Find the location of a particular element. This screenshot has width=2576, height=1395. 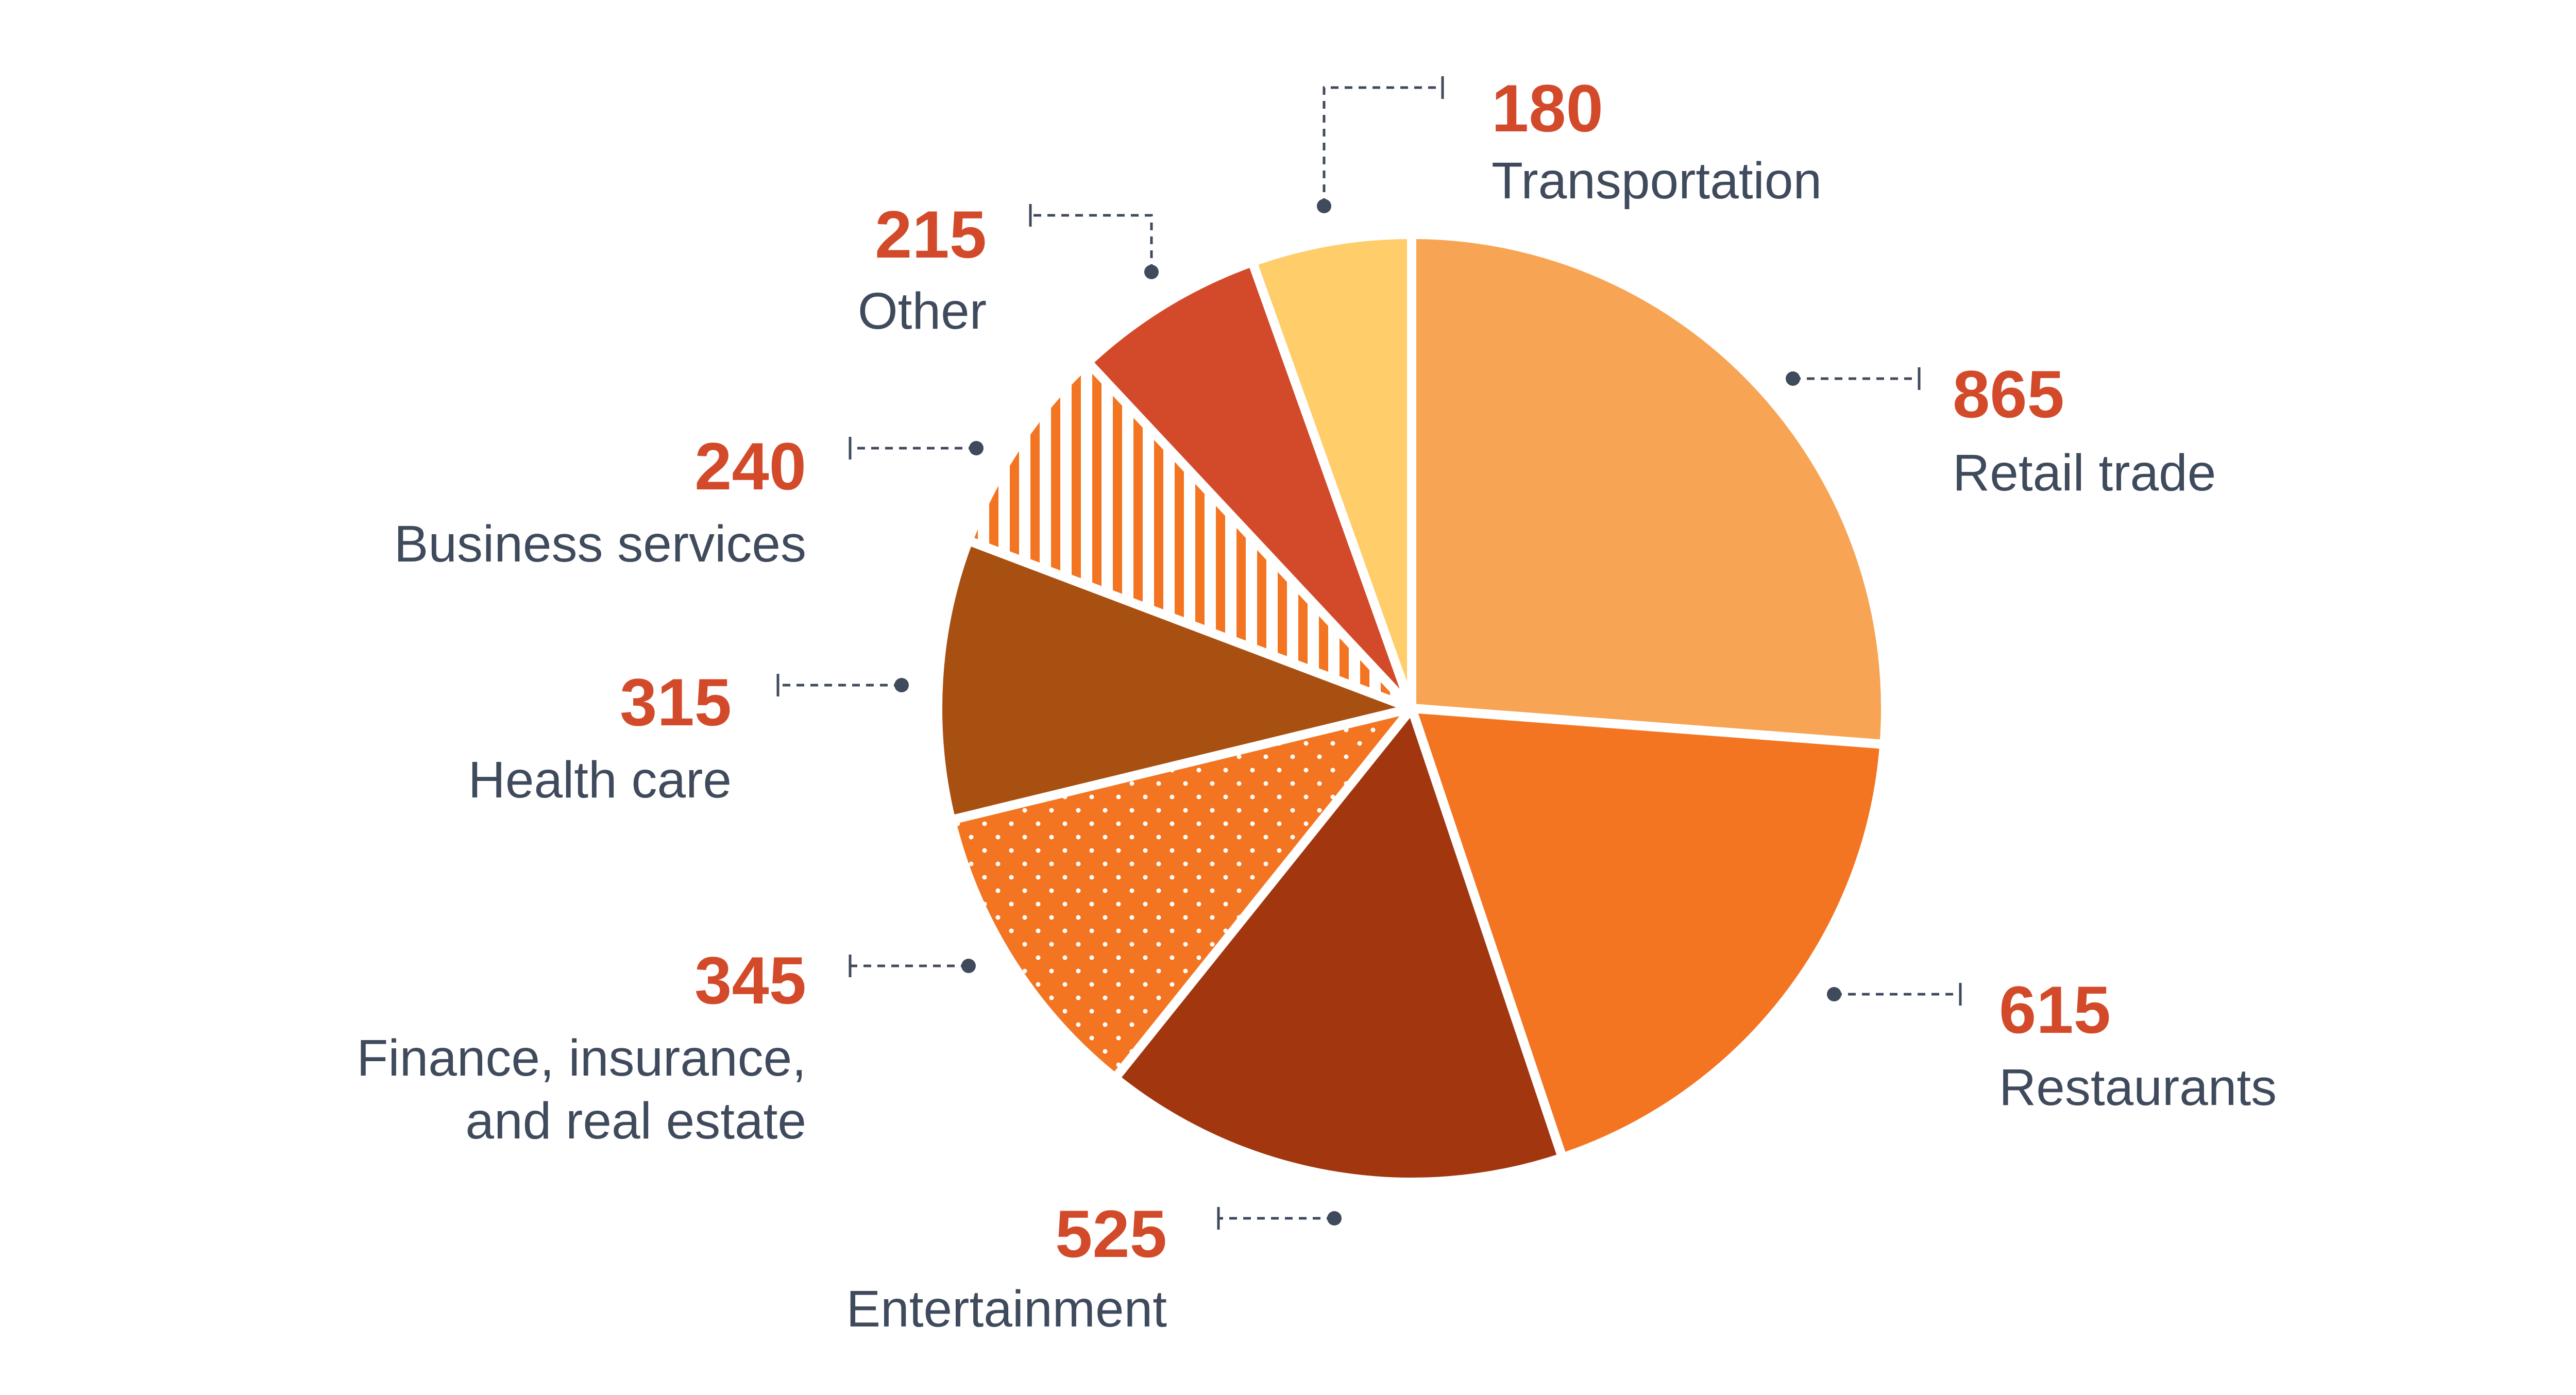

slice-value-label: 865 is located at coordinates (2008, 394).